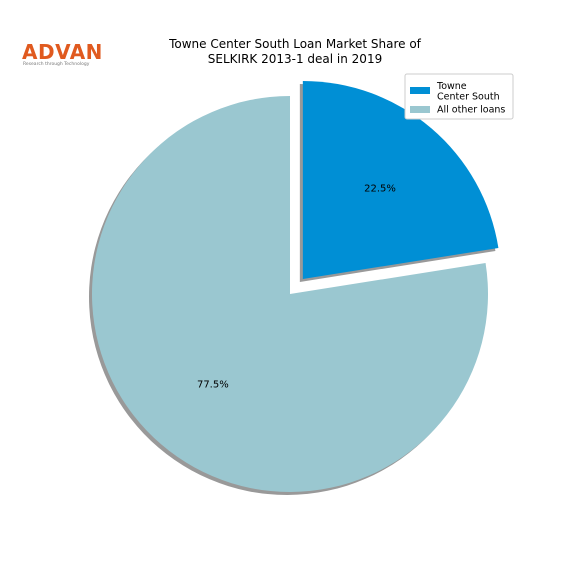  I want to click on legend: Towne Center South All other loans, so click(459, 96).